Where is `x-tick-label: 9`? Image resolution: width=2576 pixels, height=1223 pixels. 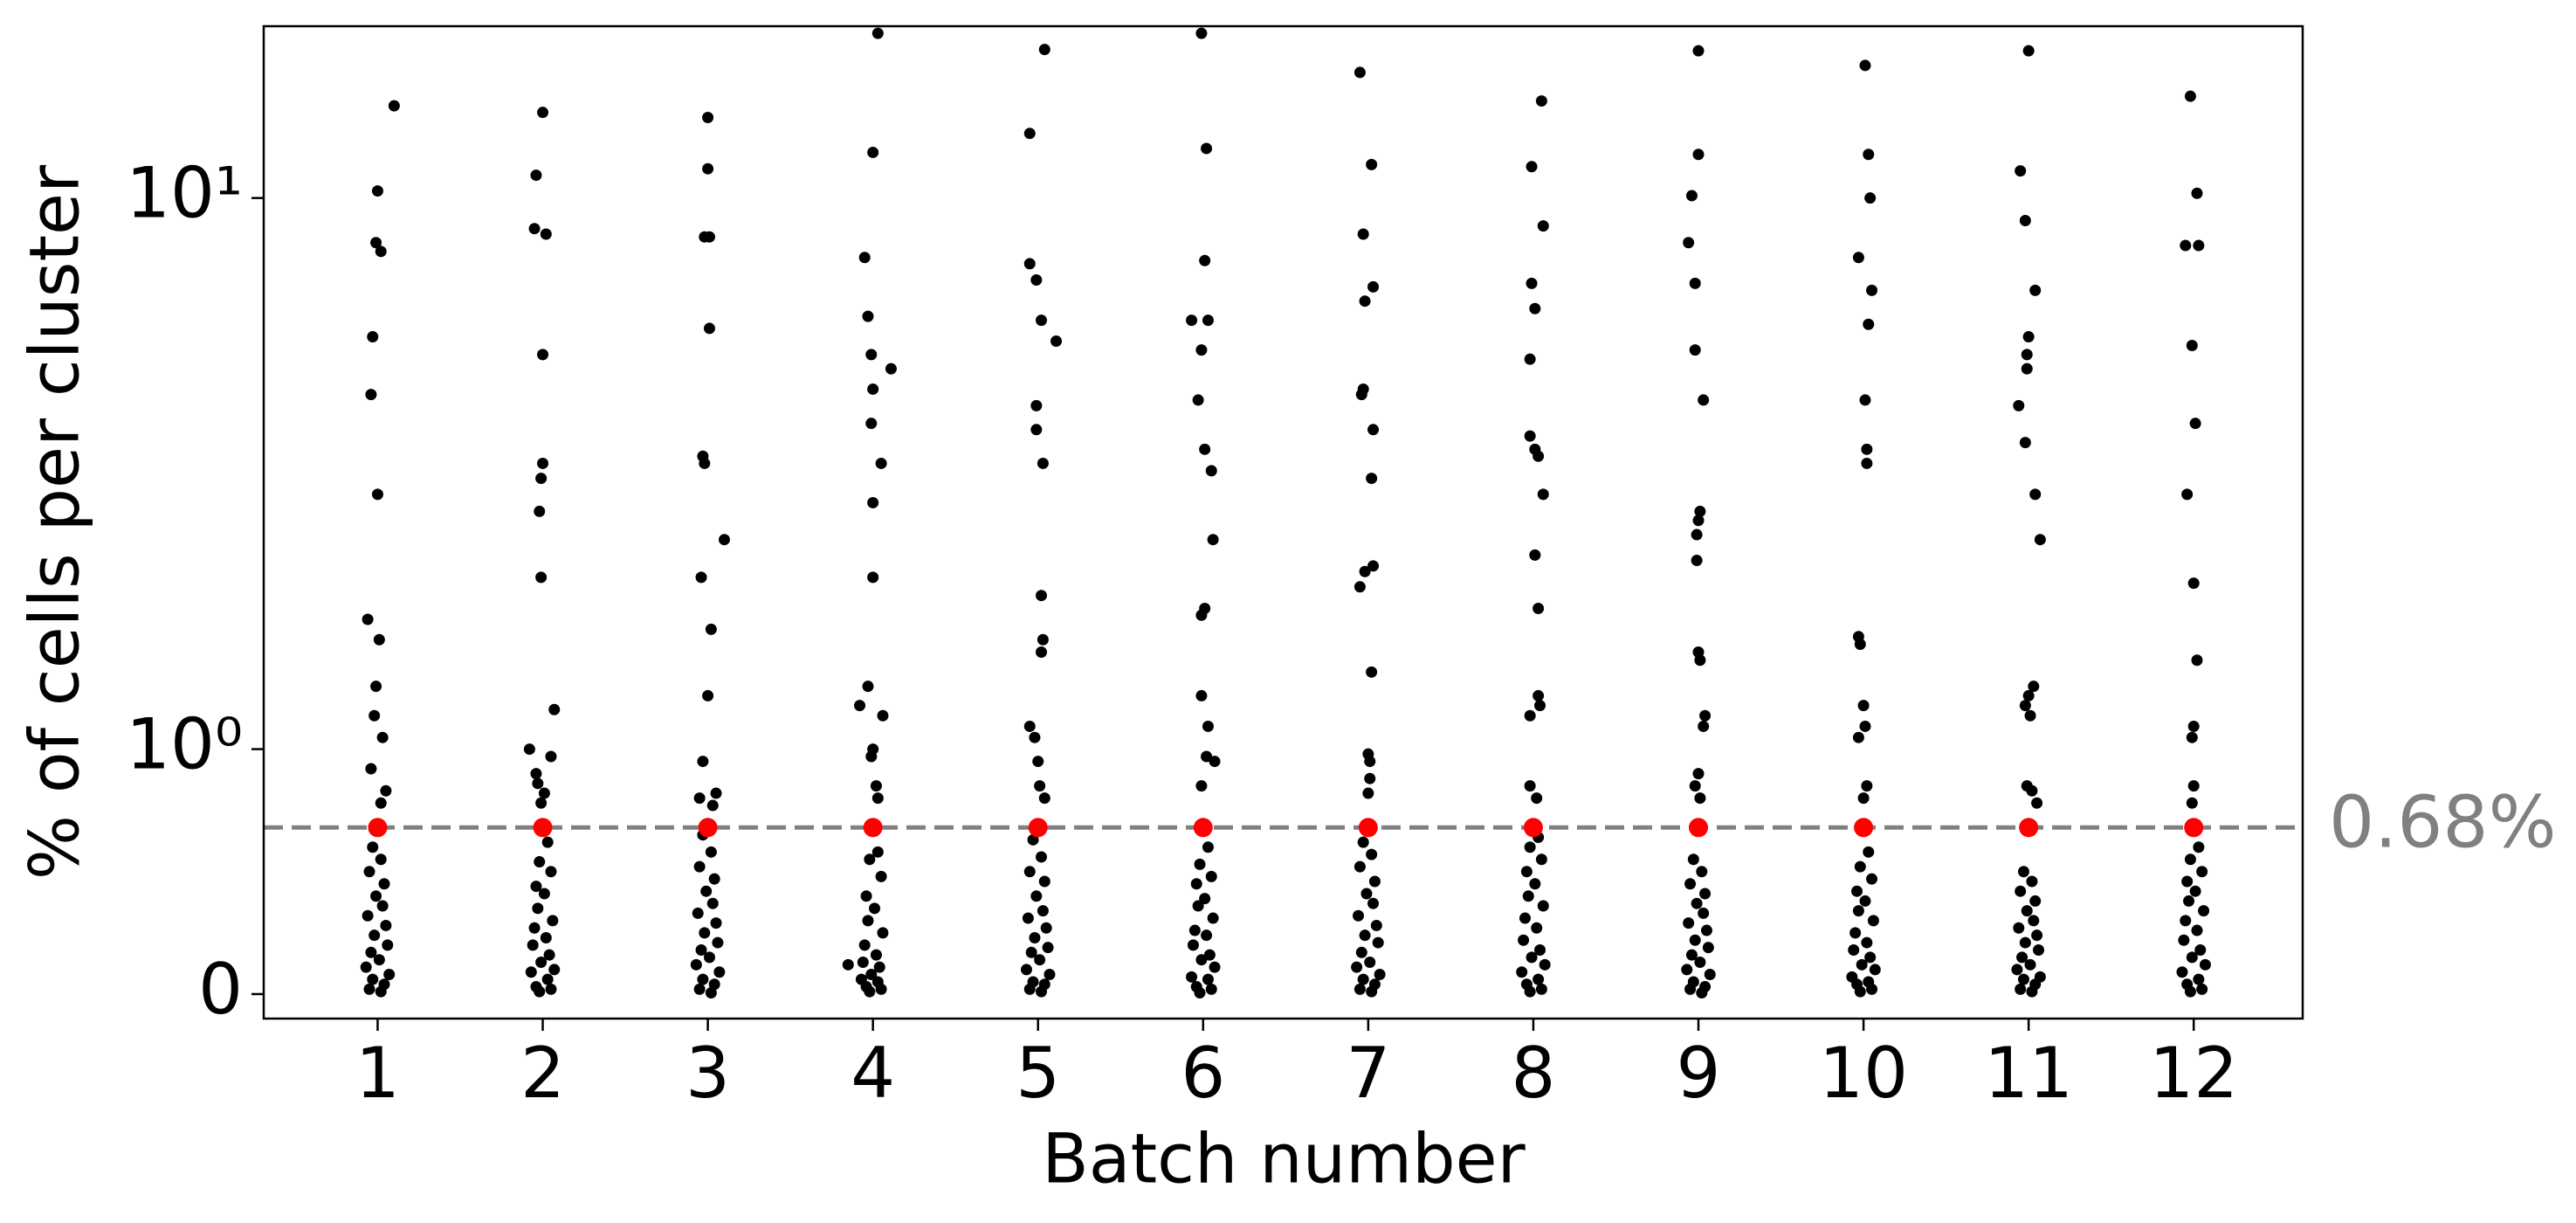
x-tick-label: 9 is located at coordinates (1699, 1073).